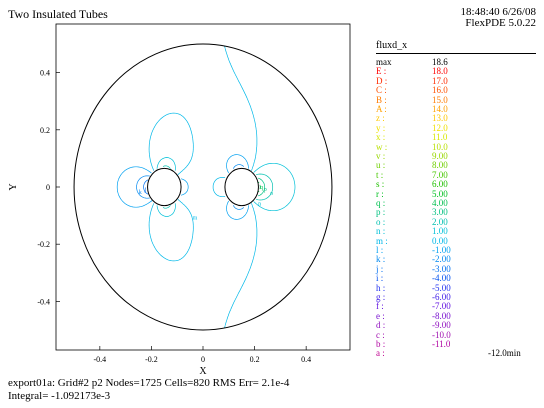 The width and height of the screenshot is (544, 408). Describe the element at coordinates (306, 359) in the screenshot. I see `x-tick-label: 0.4` at that location.